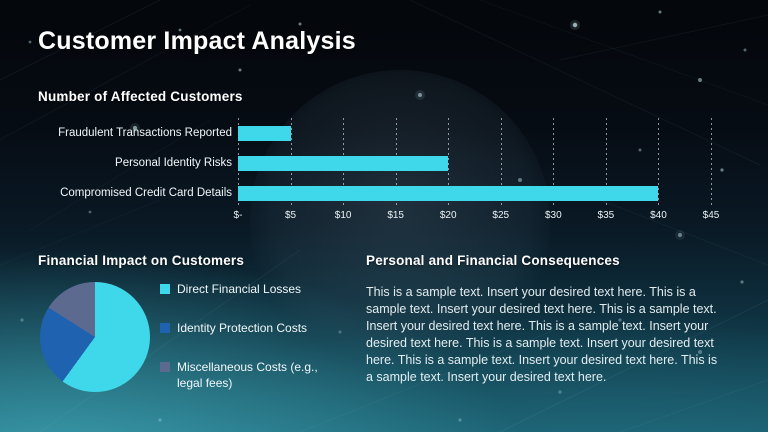  What do you see at coordinates (264, 133) in the screenshot?
I see `bar-fraudulent-transactions` at bounding box center [264, 133].